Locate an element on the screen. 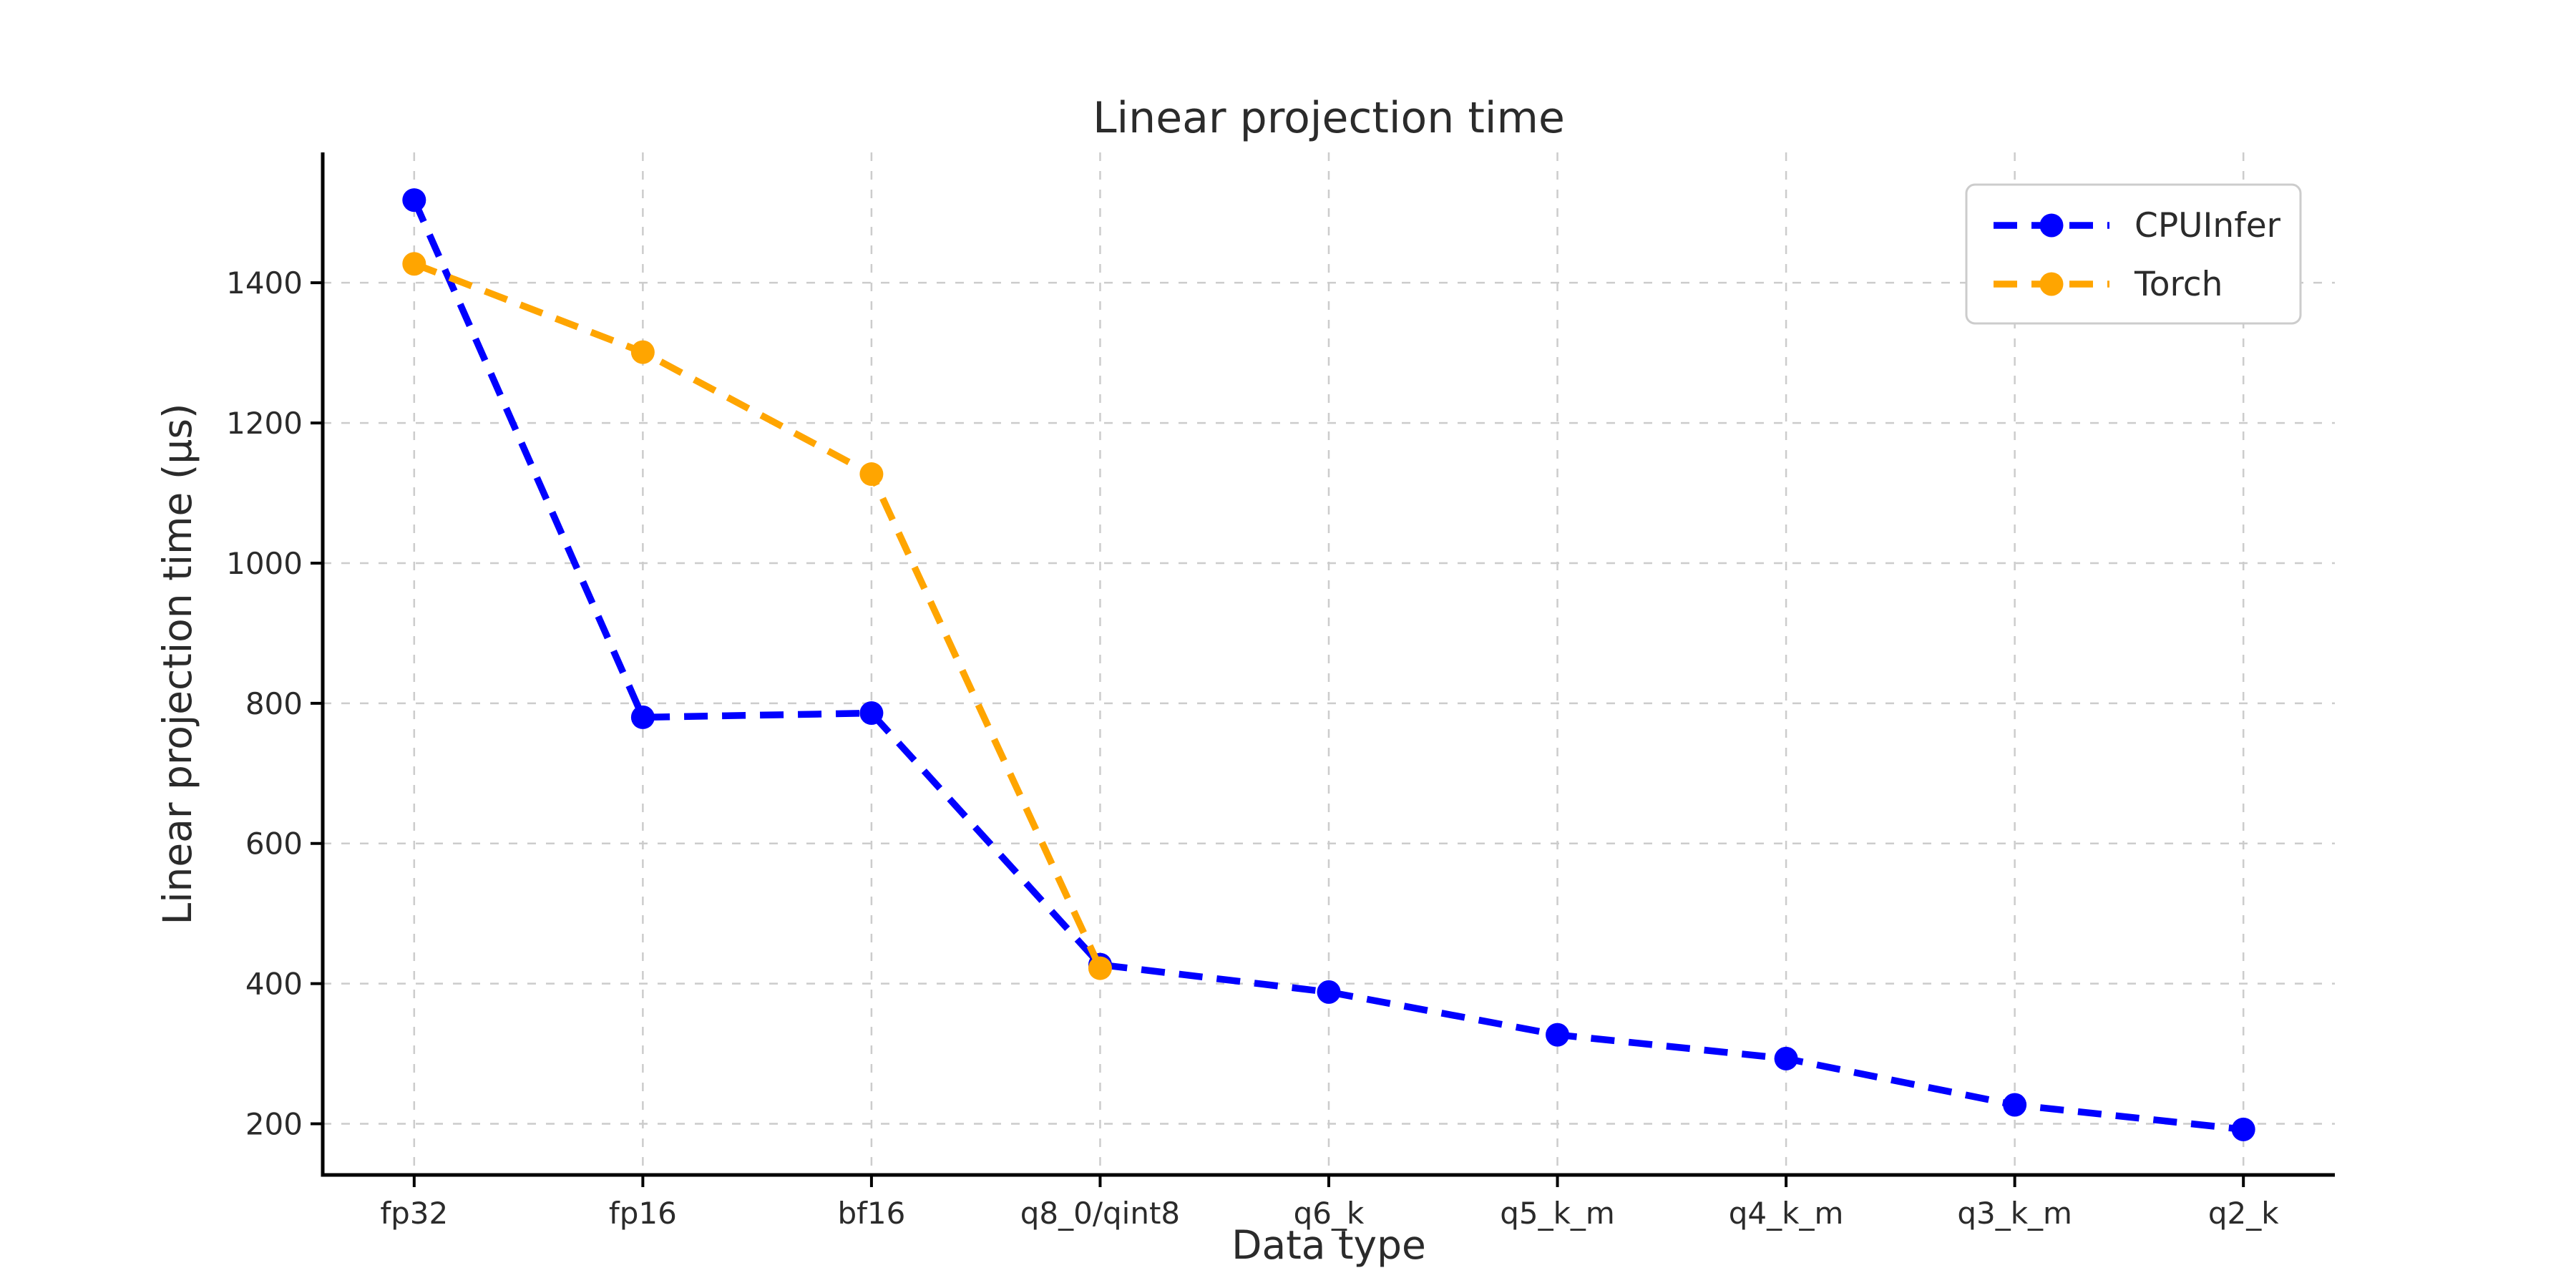 This screenshot has width=2576, height=1288. x-tick-label: q5_k_m is located at coordinates (1557, 1213).